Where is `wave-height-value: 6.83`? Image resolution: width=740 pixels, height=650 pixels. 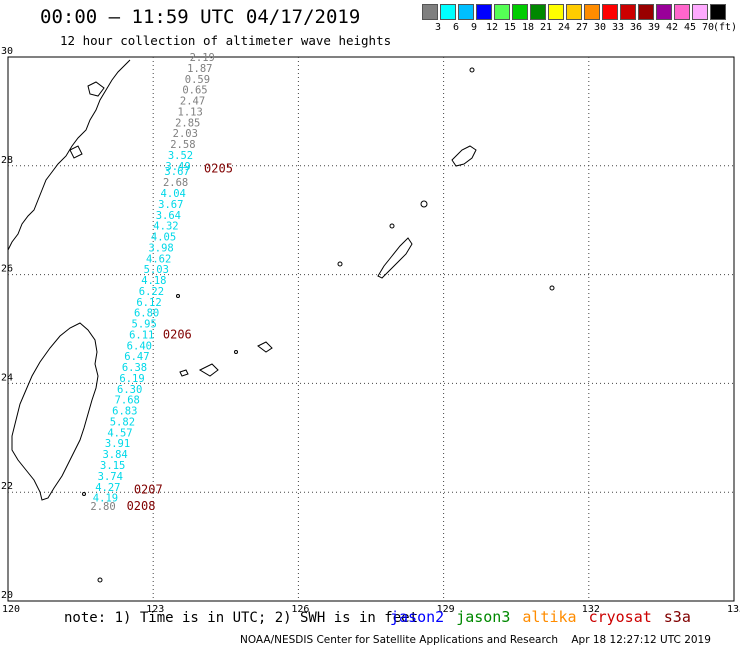
wave-height-value: 6.83 is located at coordinates (124, 412).